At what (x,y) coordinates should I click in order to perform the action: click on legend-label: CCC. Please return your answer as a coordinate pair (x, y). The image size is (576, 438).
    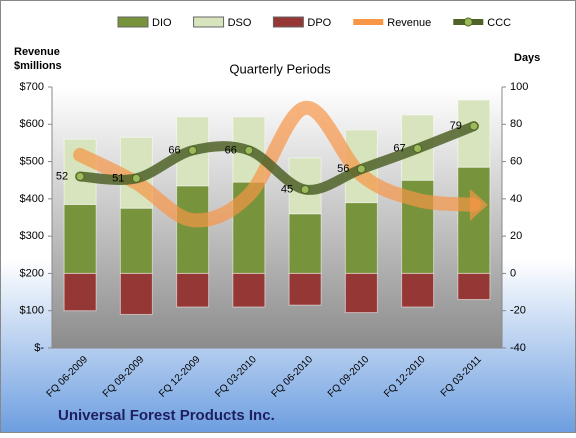
    Looking at the image, I should click on (499, 23).